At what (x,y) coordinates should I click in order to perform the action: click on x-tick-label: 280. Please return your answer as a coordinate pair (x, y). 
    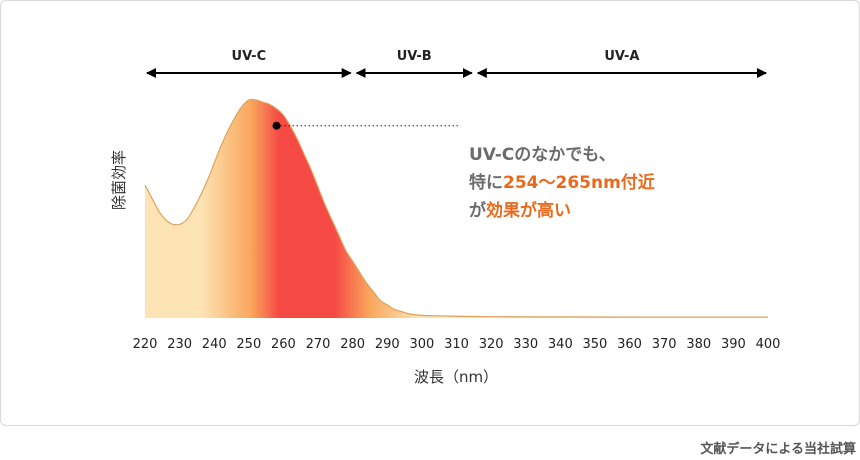
    Looking at the image, I should click on (352, 344).